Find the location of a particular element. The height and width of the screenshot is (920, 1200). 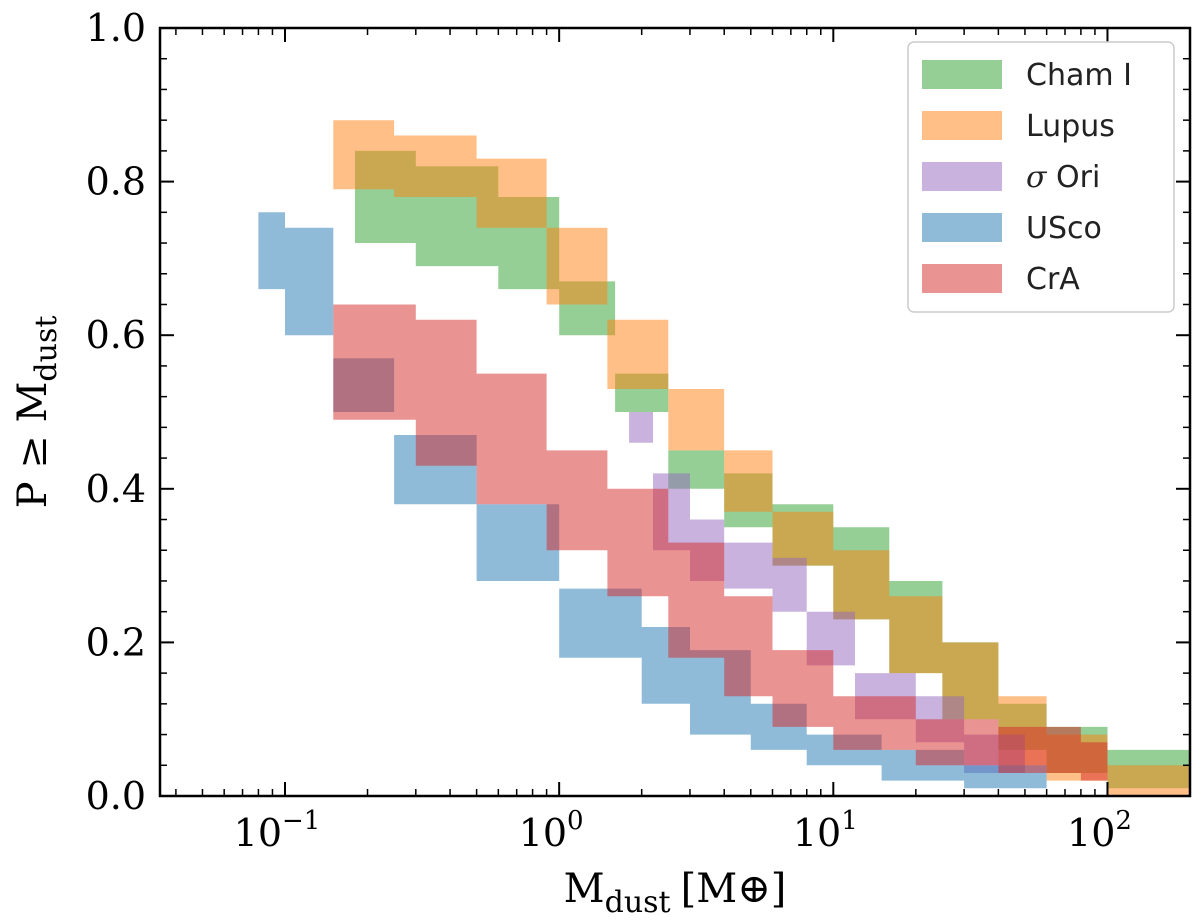

y-tick-label: 0.8 is located at coordinates (116, 182).